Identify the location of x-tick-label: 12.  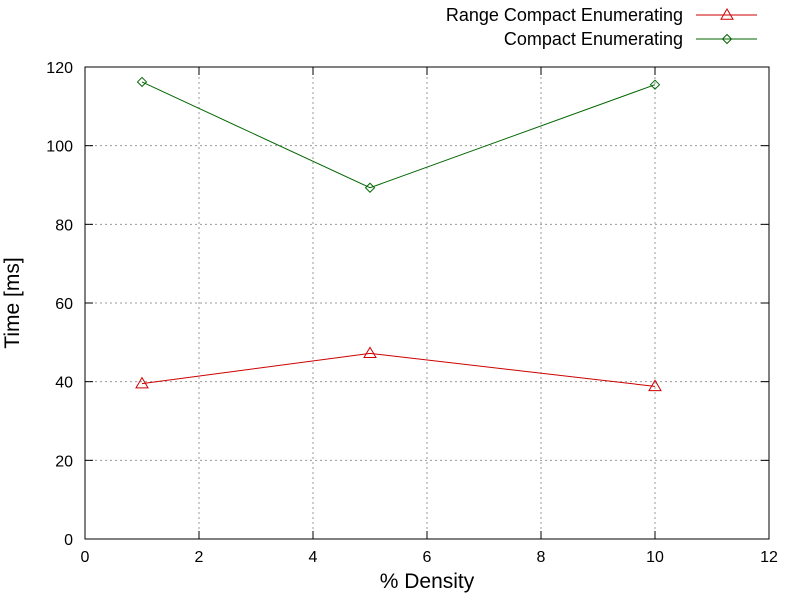
(769, 557).